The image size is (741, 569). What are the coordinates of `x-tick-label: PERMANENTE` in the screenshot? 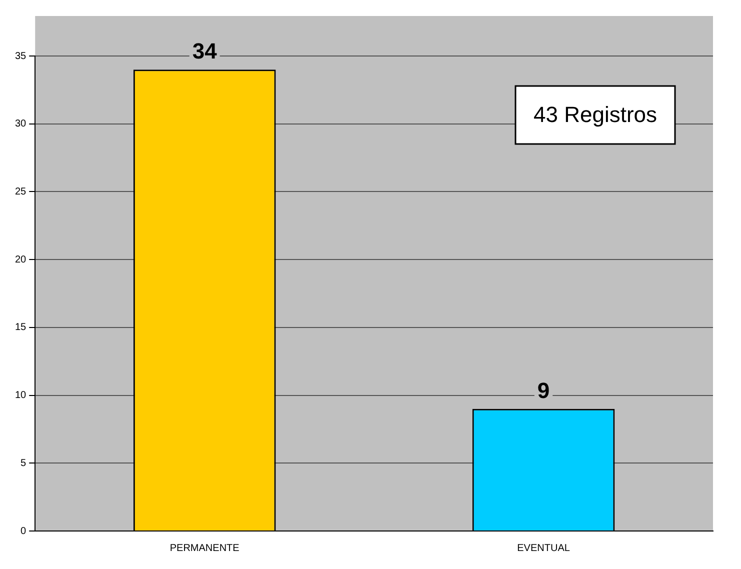 It's located at (205, 548).